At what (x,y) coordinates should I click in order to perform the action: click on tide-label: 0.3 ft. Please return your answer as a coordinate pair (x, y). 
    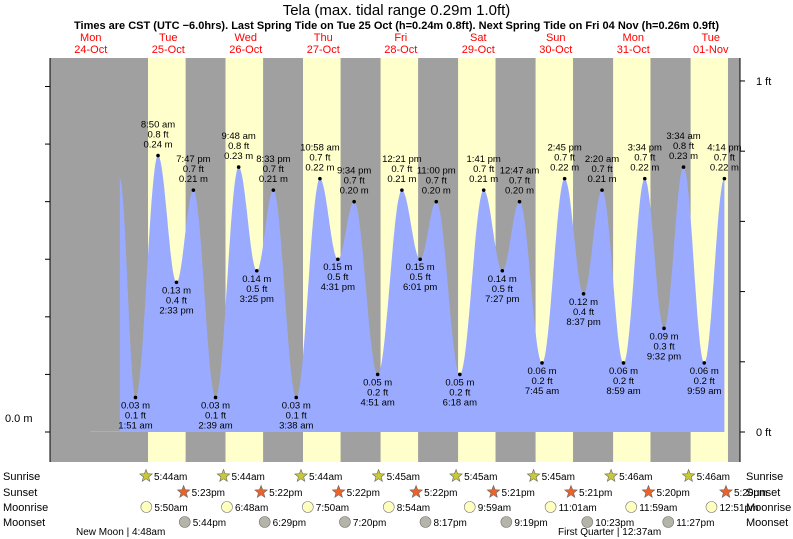
    Looking at the image, I should click on (663, 346).